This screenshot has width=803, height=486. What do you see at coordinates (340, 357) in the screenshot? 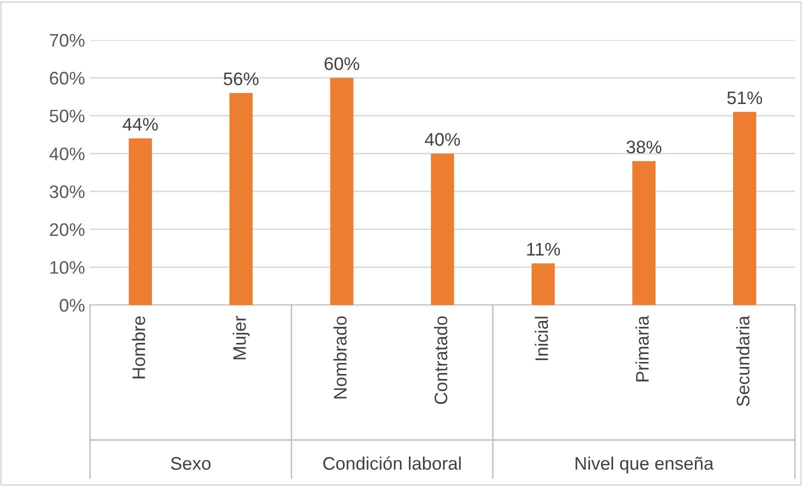
I see `x-tick-label: Nombrado` at bounding box center [340, 357].